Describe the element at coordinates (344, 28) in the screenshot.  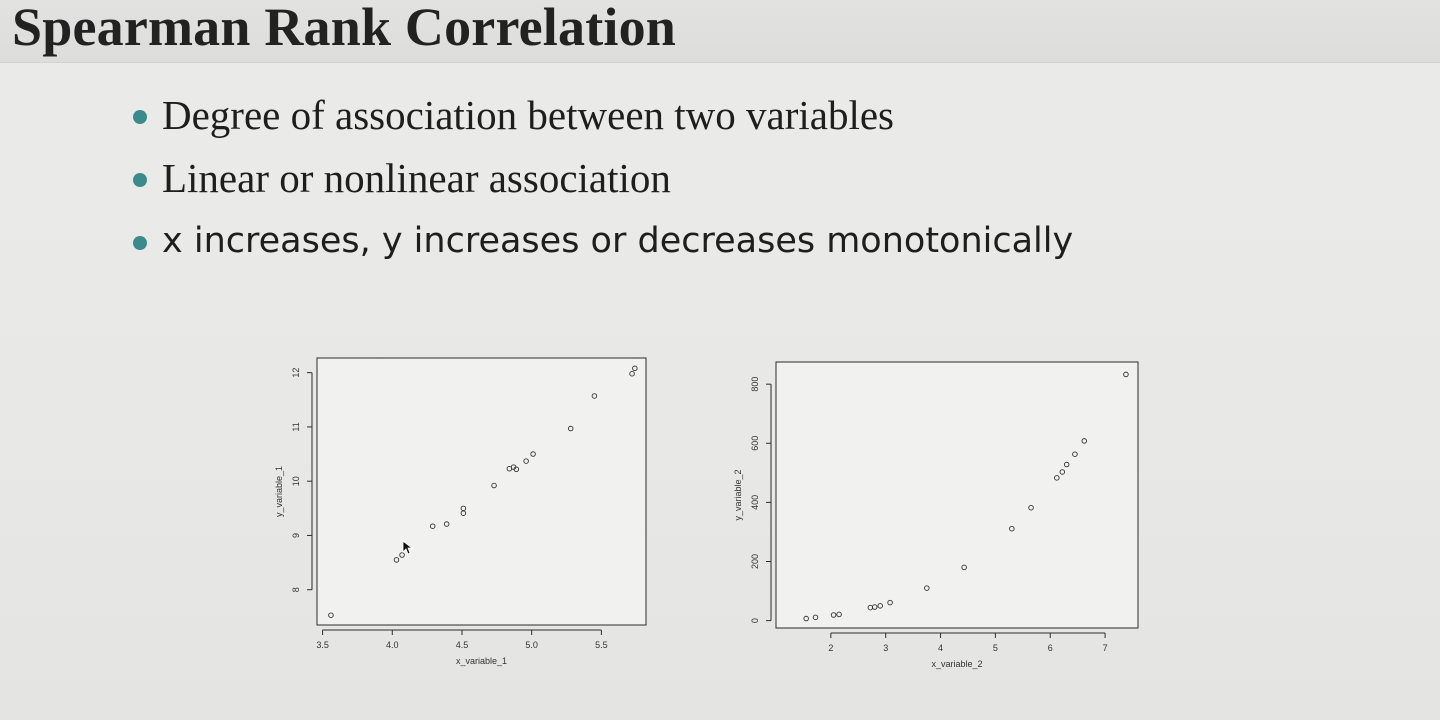
I see `slide-title: Spearman Rank Correlation` at that location.